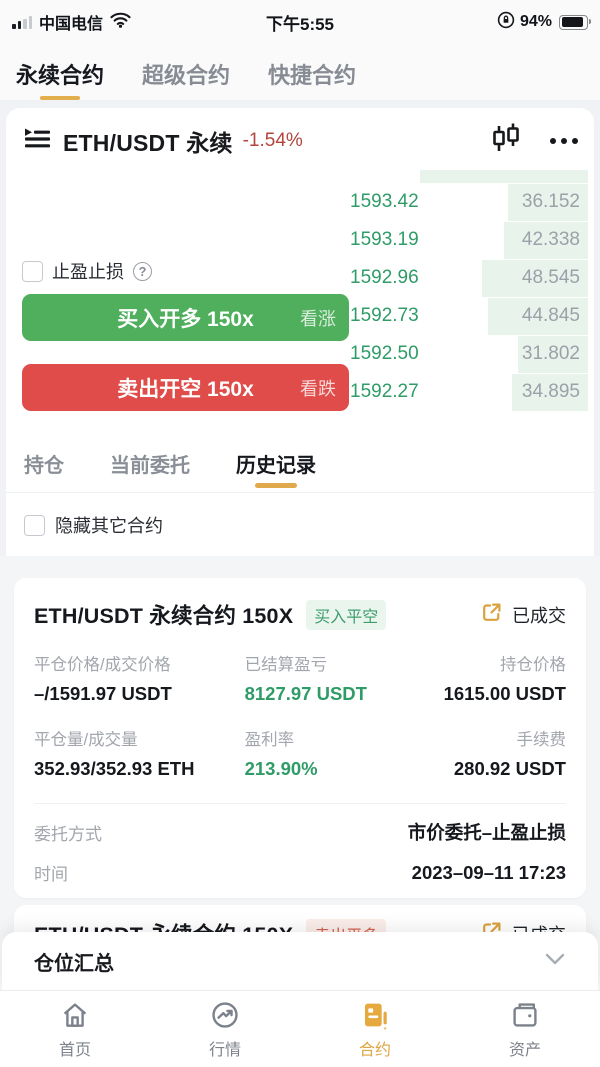 Image resolution: width=600 pixels, height=1067 pixels. Describe the element at coordinates (102, 665) in the screenshot. I see `field-label: 平仓价格/成交价格` at that location.